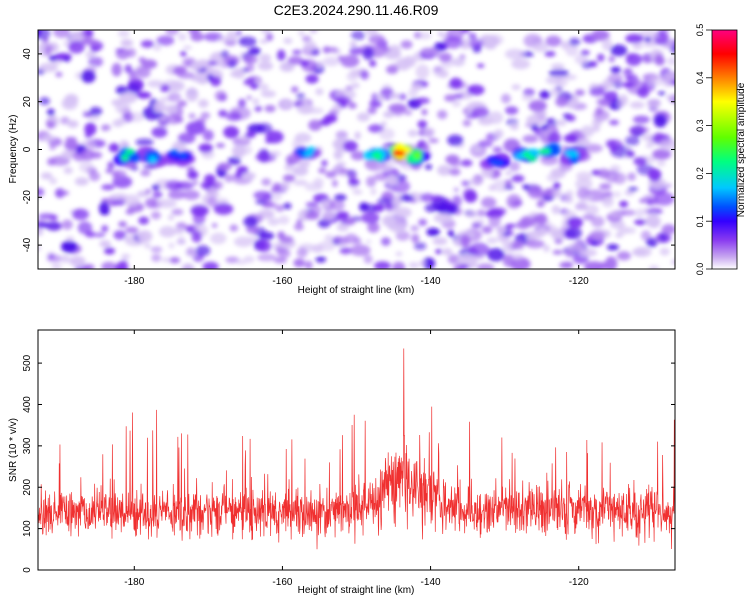 The image size is (750, 600). What do you see at coordinates (533, 152) in the screenshot?
I see `spectrogram-feature-cell` at bounding box center [533, 152].